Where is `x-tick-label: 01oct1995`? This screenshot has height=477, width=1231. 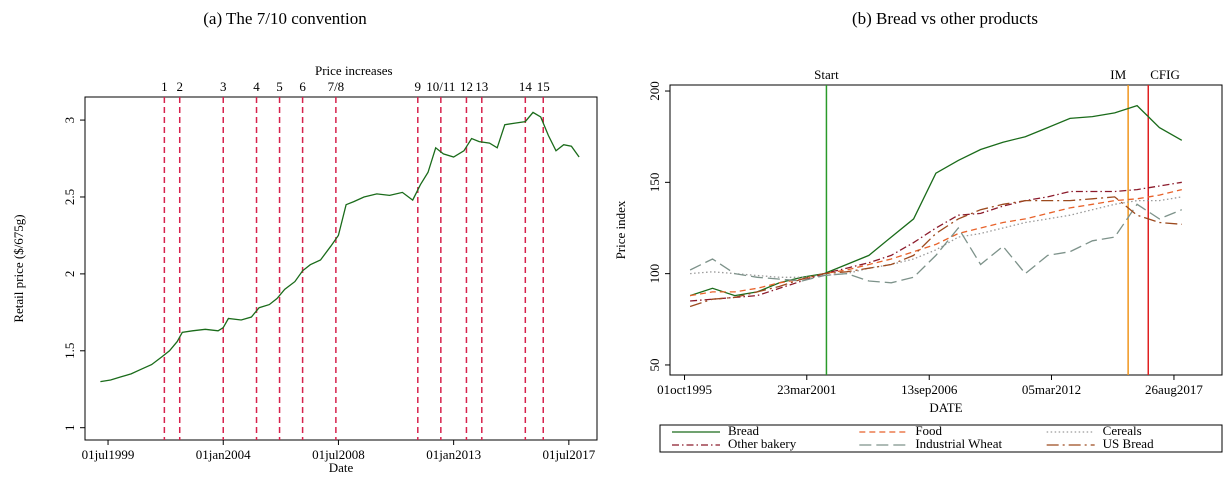 x-tick-label: 01oct1995 is located at coordinates (684, 389).